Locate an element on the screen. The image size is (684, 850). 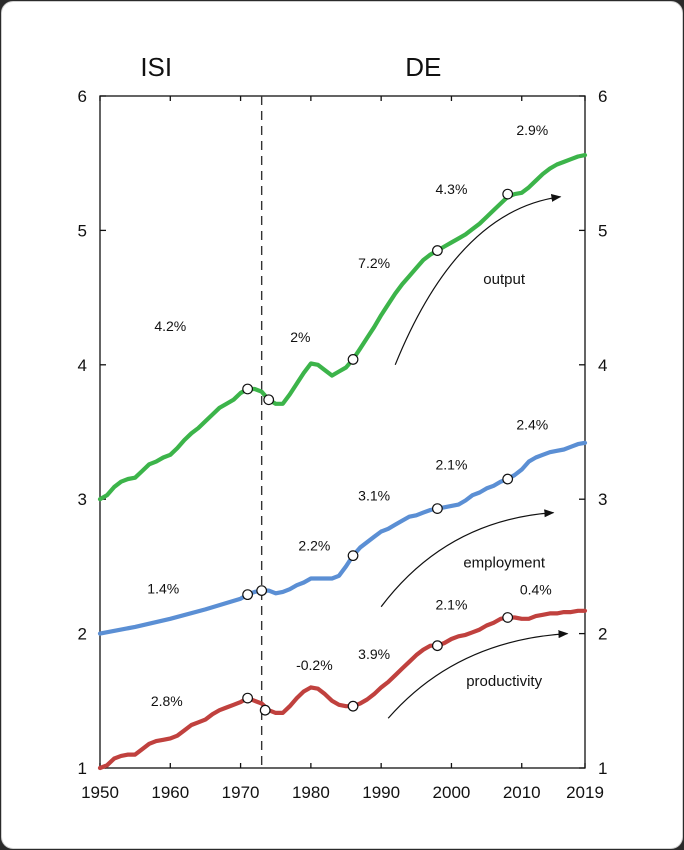
trend-arrow-output is located at coordinates (478, 280).